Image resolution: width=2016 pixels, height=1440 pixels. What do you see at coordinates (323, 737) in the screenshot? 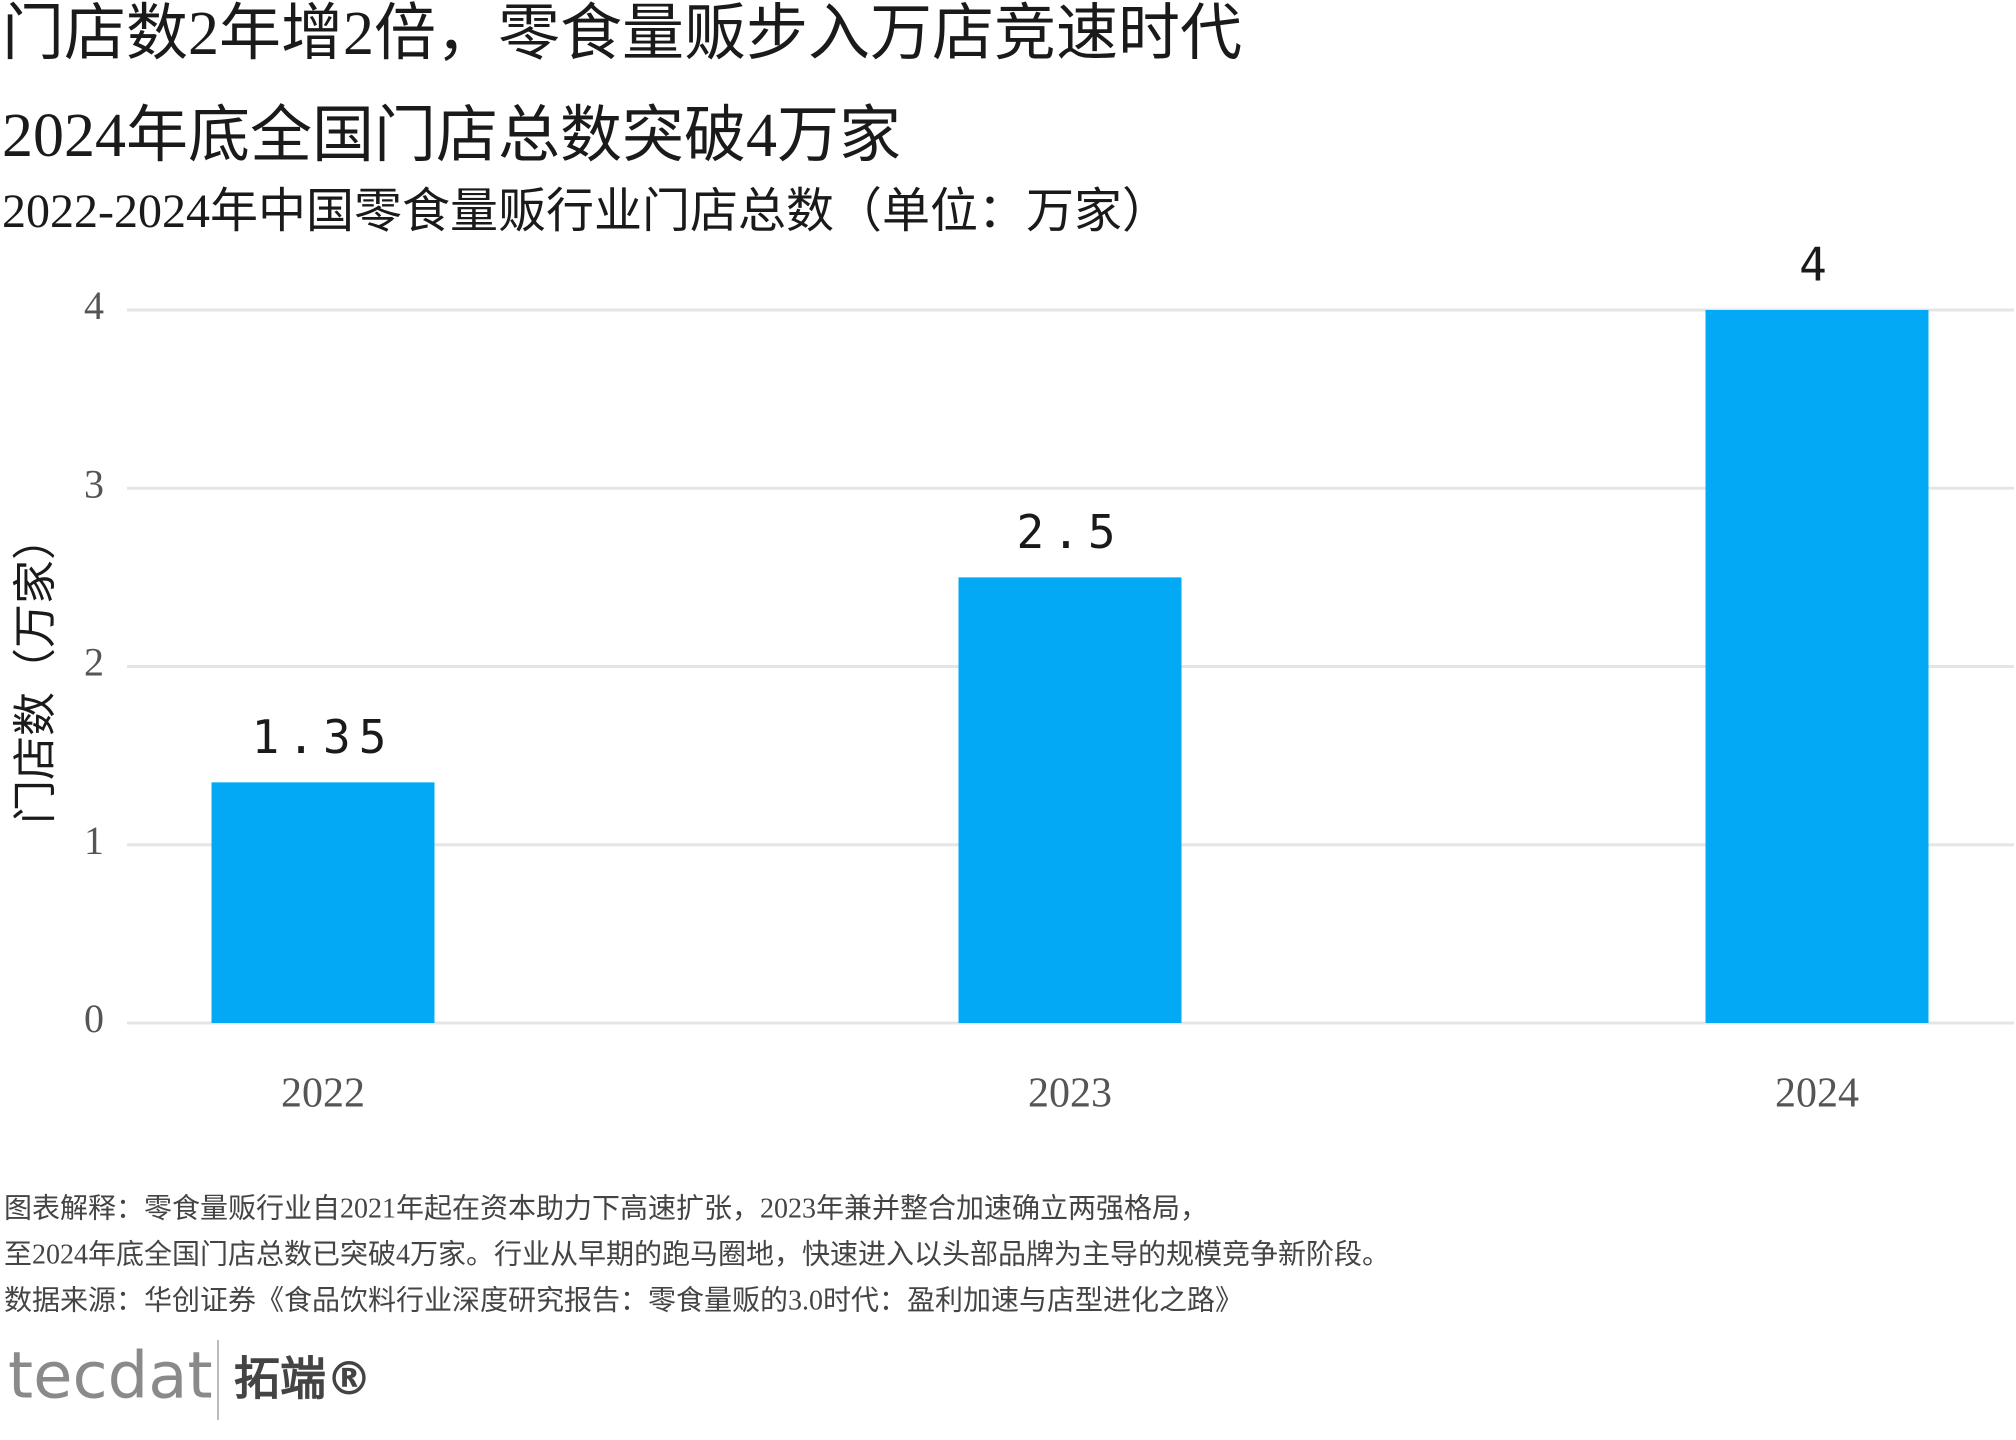
I see `data-label: 1.35` at bounding box center [323, 737].